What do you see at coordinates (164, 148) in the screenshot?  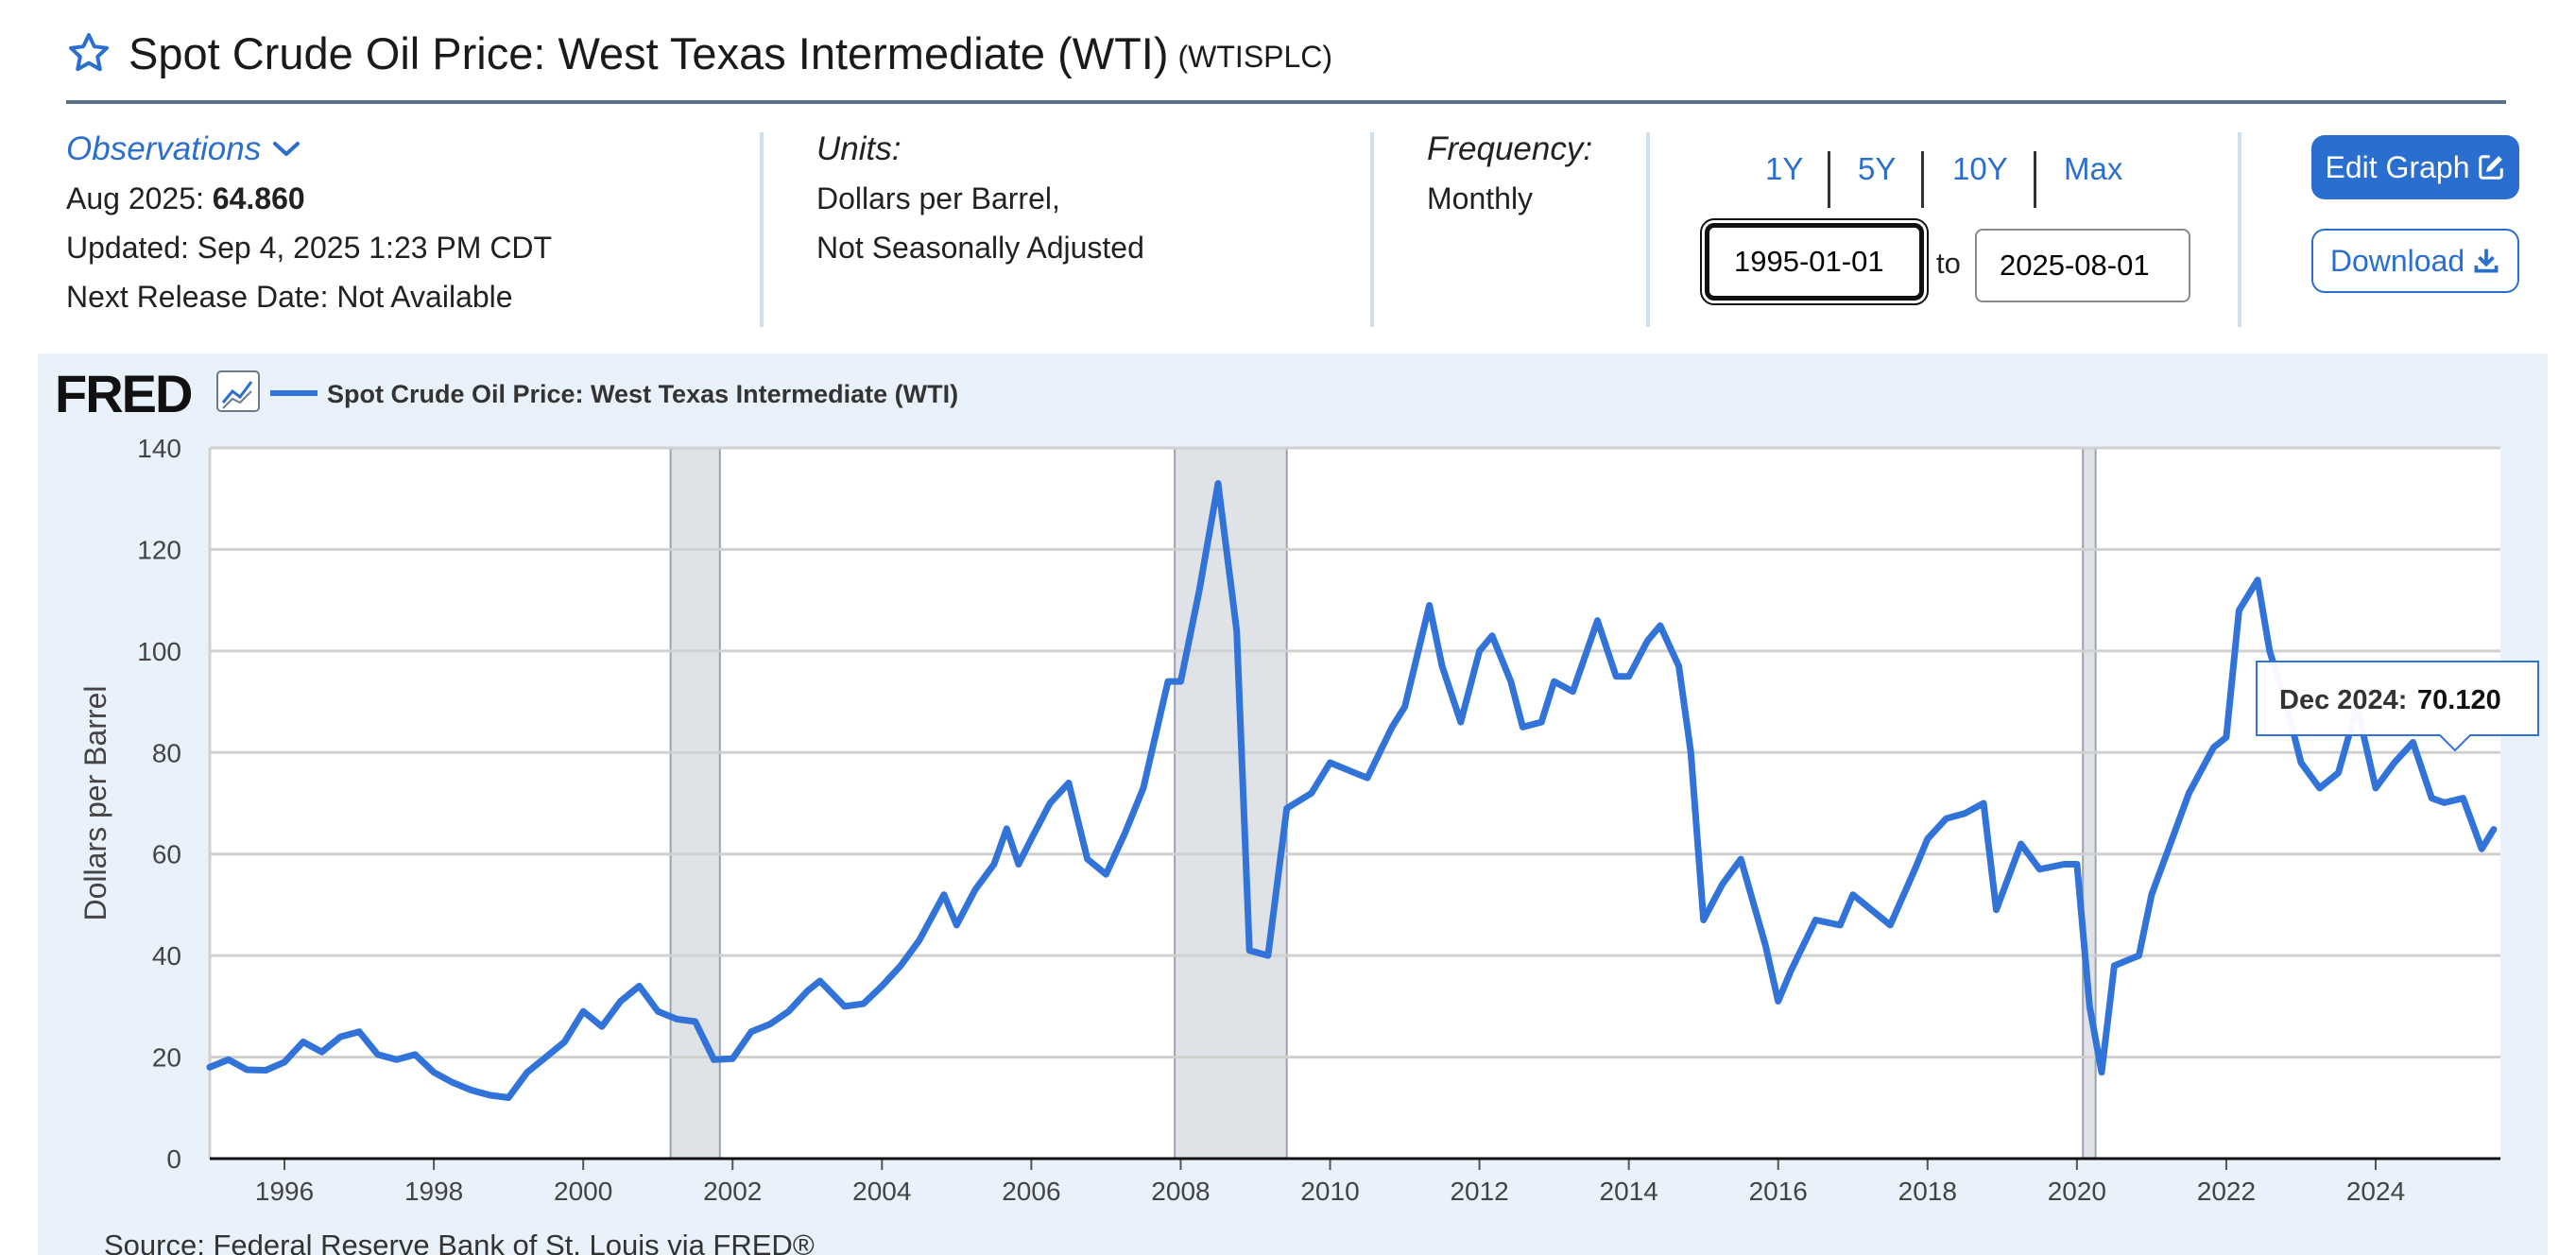 I see `observations-label: Observations` at bounding box center [164, 148].